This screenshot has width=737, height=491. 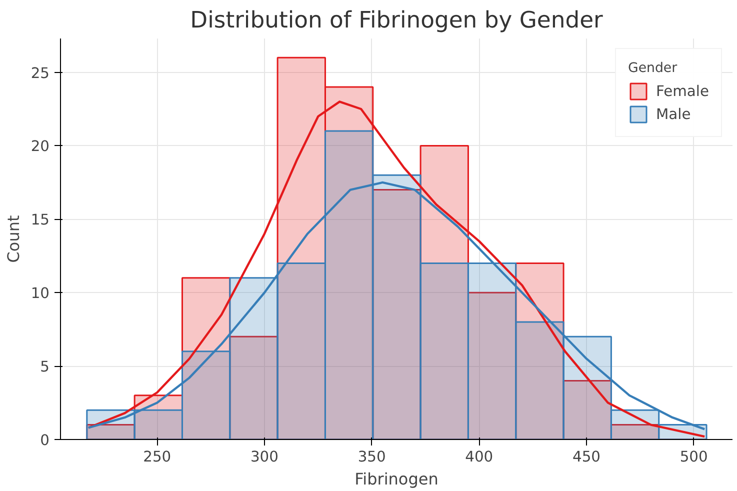 What do you see at coordinates (157, 457) in the screenshot?
I see `x-tick-label: 250` at bounding box center [157, 457].